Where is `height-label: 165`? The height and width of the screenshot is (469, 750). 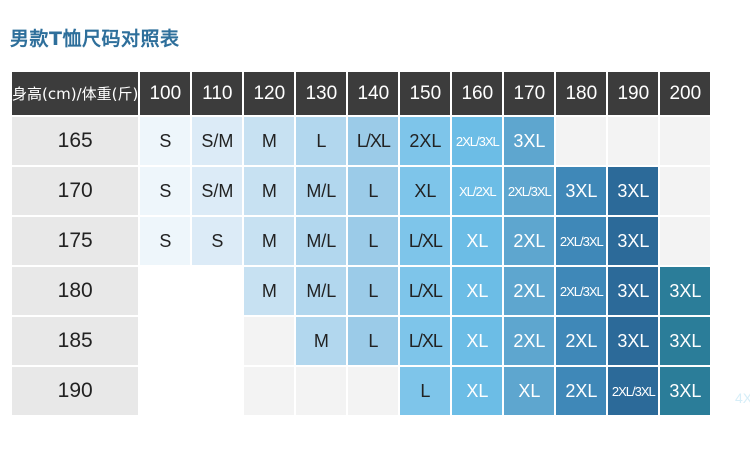 height-label: 165 is located at coordinates (75, 141).